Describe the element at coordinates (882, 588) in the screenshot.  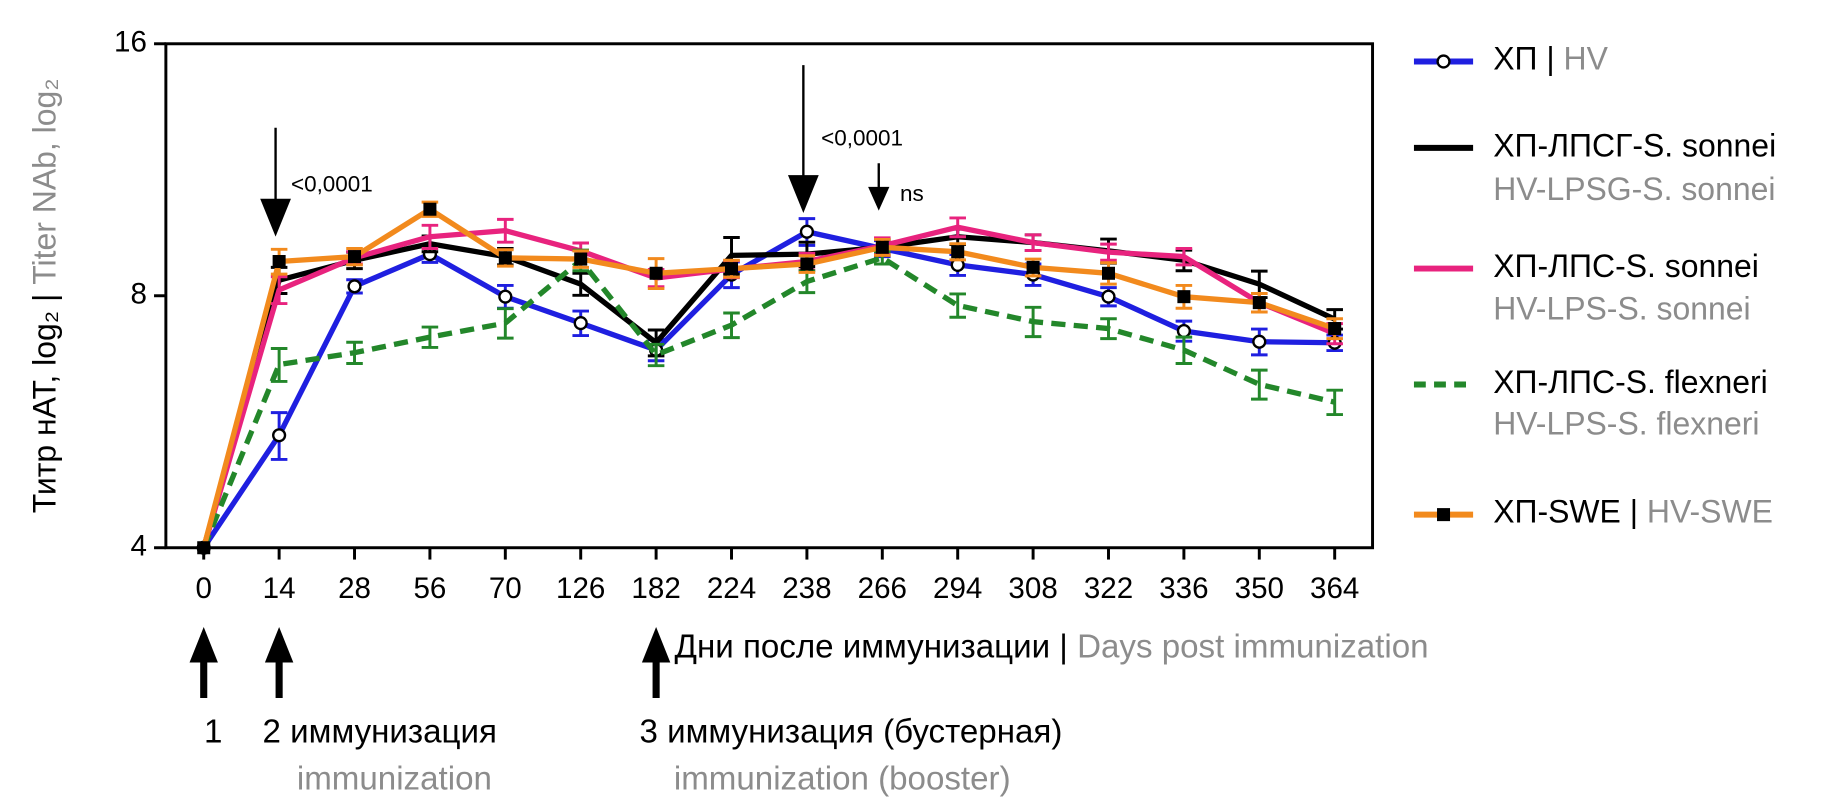
I see `x-tick-label: 266` at that location.